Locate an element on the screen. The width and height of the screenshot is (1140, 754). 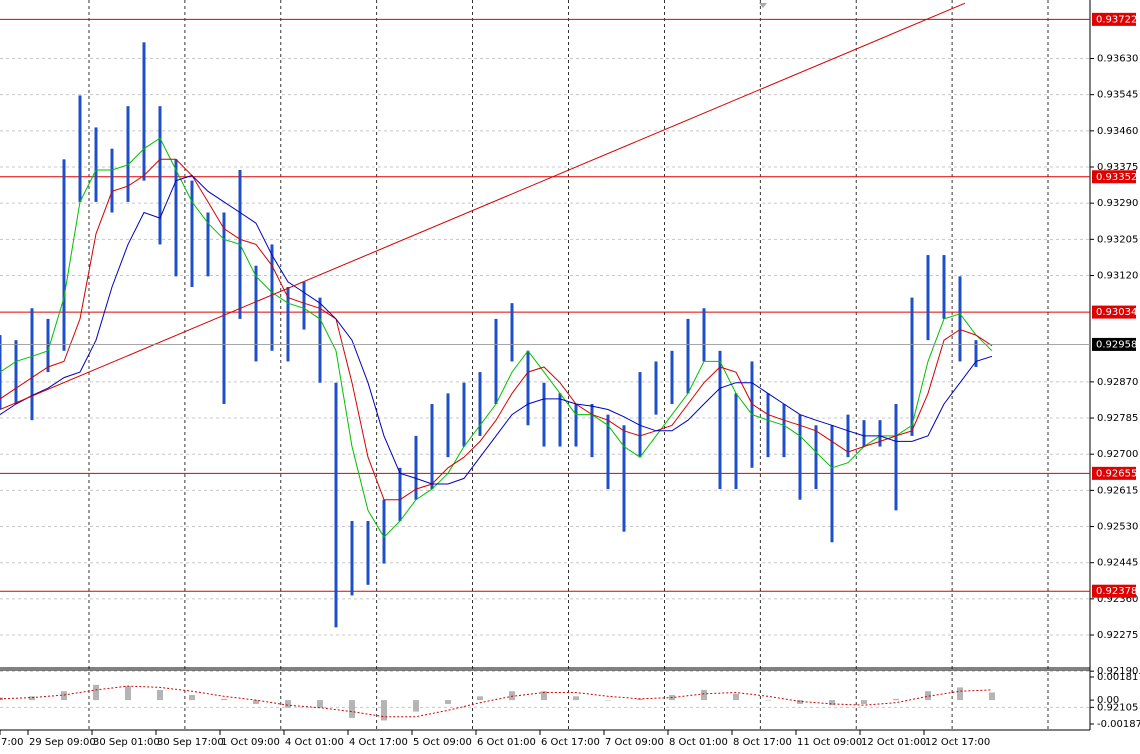
x-tick-label: 12 Oct 17:00 is located at coordinates (957, 742).